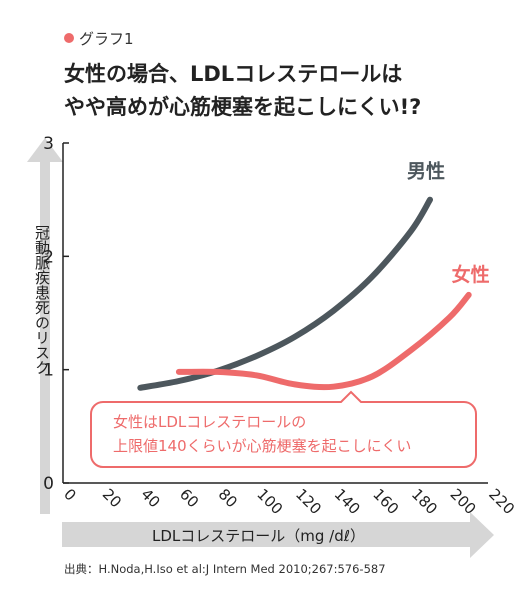 This screenshot has height=600, width=517. What do you see at coordinates (426, 171) in the screenshot?
I see `series-label-male: 男性` at bounding box center [426, 171].